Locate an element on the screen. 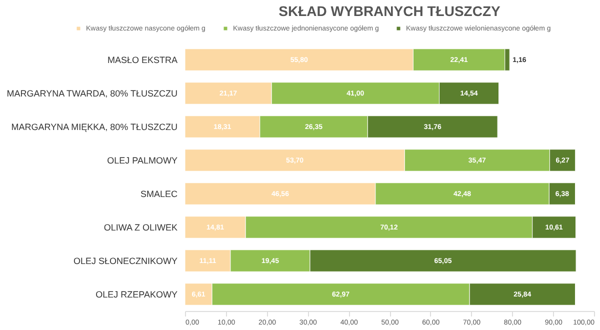 The image size is (600, 330). chart-title: SKŁAD WYBRANYCH TŁUSZCZY is located at coordinates (389, 11).